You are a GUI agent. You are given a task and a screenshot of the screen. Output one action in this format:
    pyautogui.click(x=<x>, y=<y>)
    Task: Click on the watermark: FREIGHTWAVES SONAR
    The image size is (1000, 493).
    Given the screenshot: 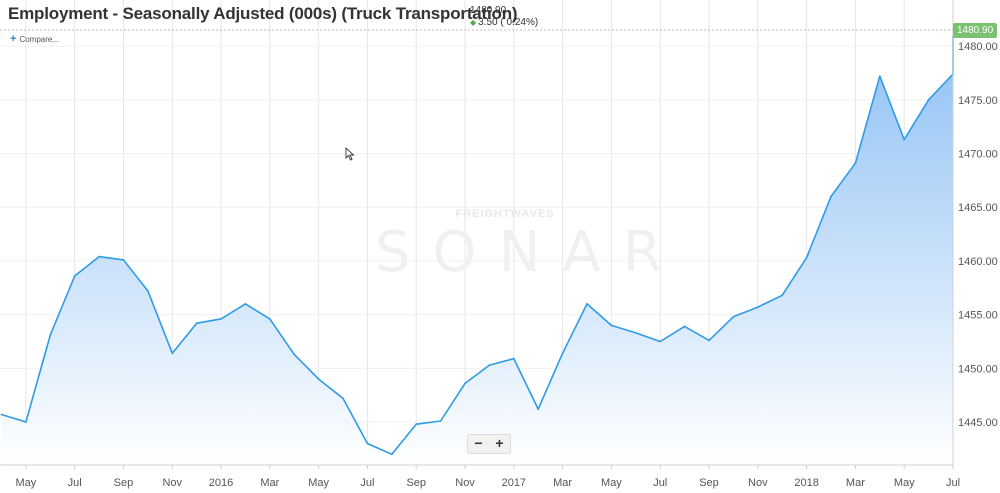 What is the action you would take?
    pyautogui.click(x=529, y=246)
    